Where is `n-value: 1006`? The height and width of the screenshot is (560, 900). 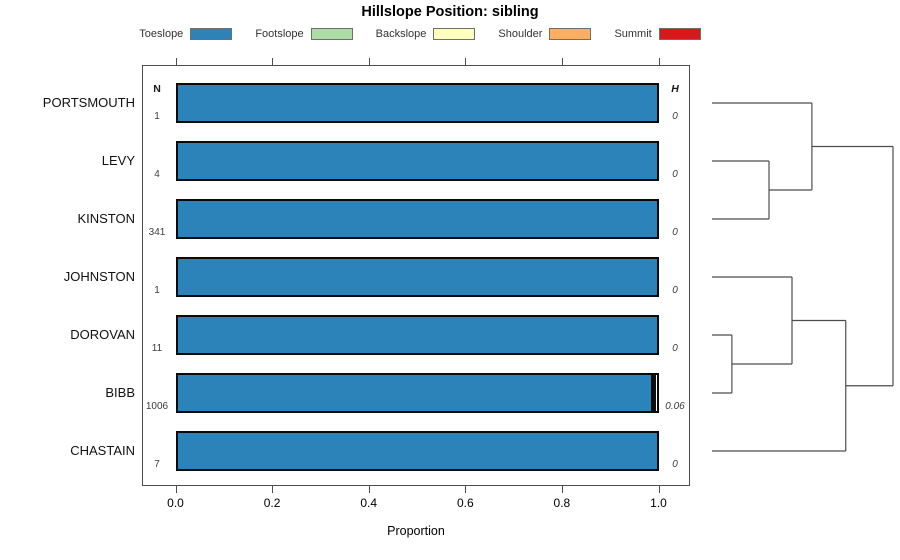
n-value: 1006 is located at coordinates (157, 406).